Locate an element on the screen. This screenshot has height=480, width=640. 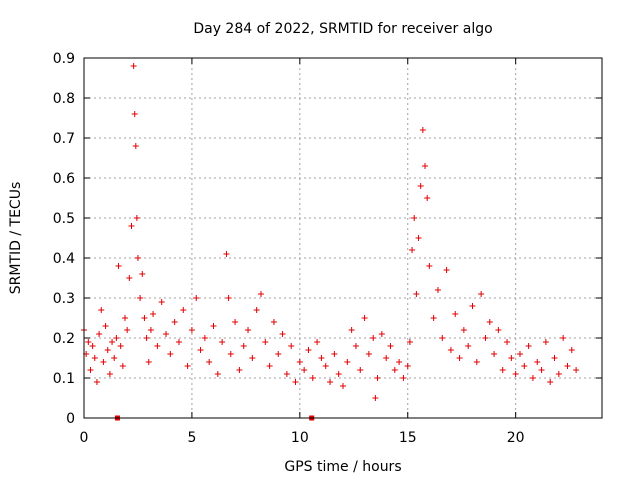
y-axis-label: SRMTID / TECUs is located at coordinates (16, 238).